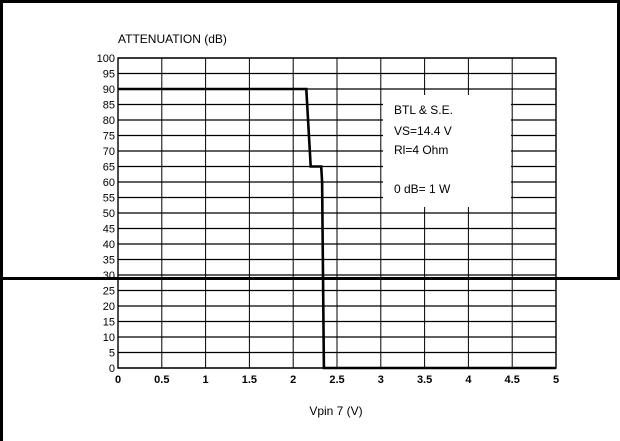  Describe the element at coordinates (109, 75) in the screenshot. I see `y-tick-label: 95` at that location.